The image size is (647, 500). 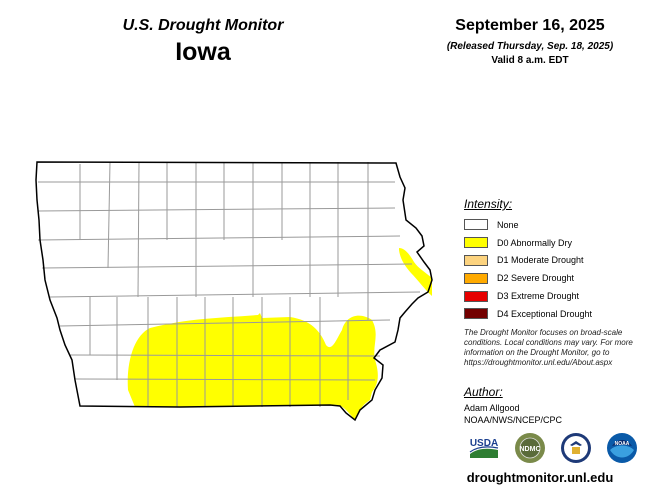 What do you see at coordinates (508, 224) in the screenshot?
I see `legend-label: None` at bounding box center [508, 224].